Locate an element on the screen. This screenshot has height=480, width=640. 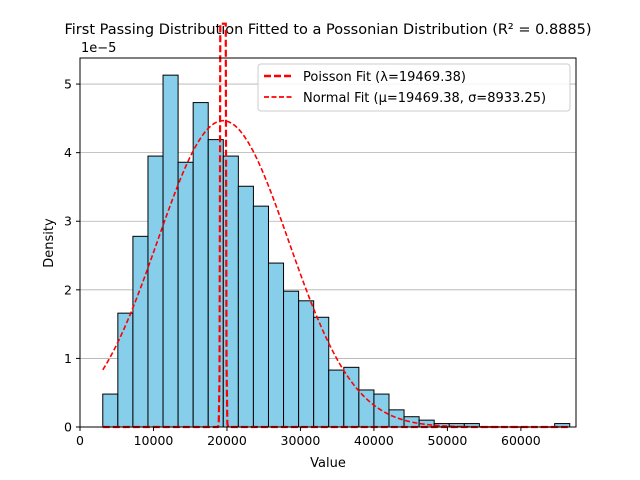
legend-label-poisson: Poisson Fit (λ=19469.38) is located at coordinates (384, 77).